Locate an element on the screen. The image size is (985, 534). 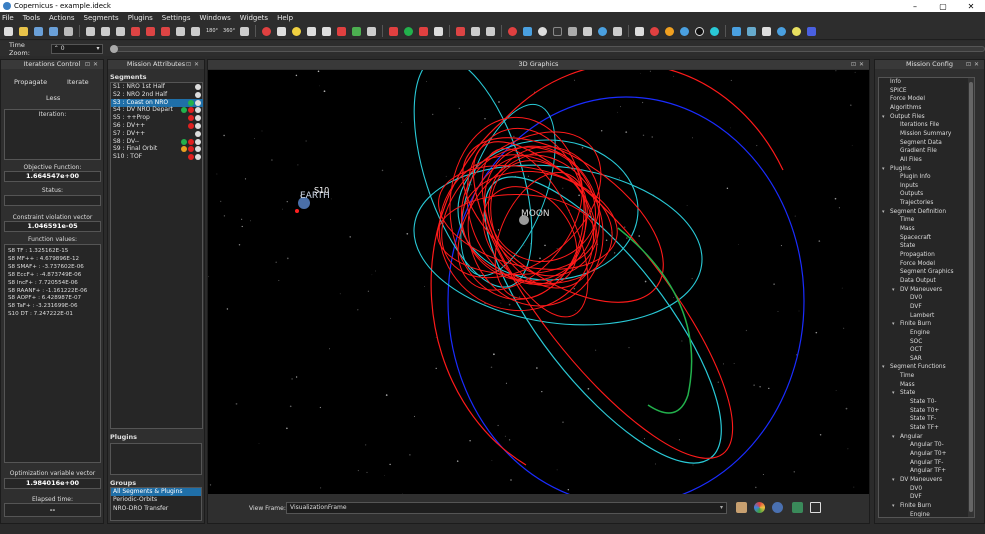
tree-scrollbar-thumb is located at coordinates (971, 297).